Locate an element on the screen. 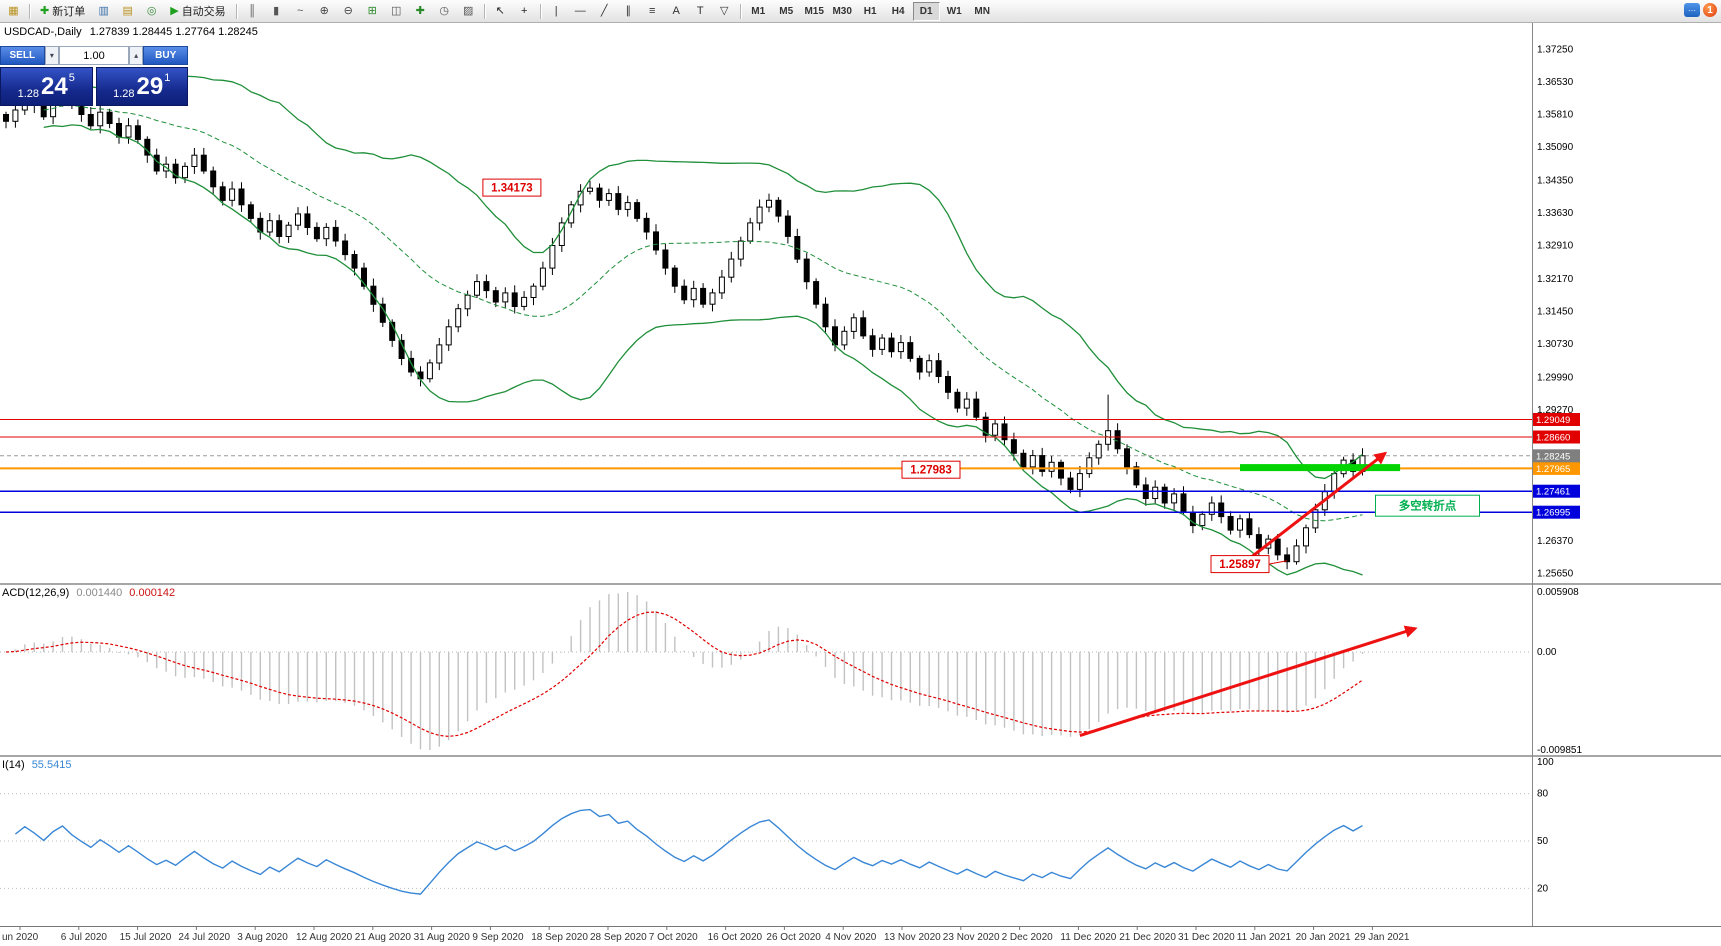  timeframe-w1: W1 is located at coordinates (954, 11).